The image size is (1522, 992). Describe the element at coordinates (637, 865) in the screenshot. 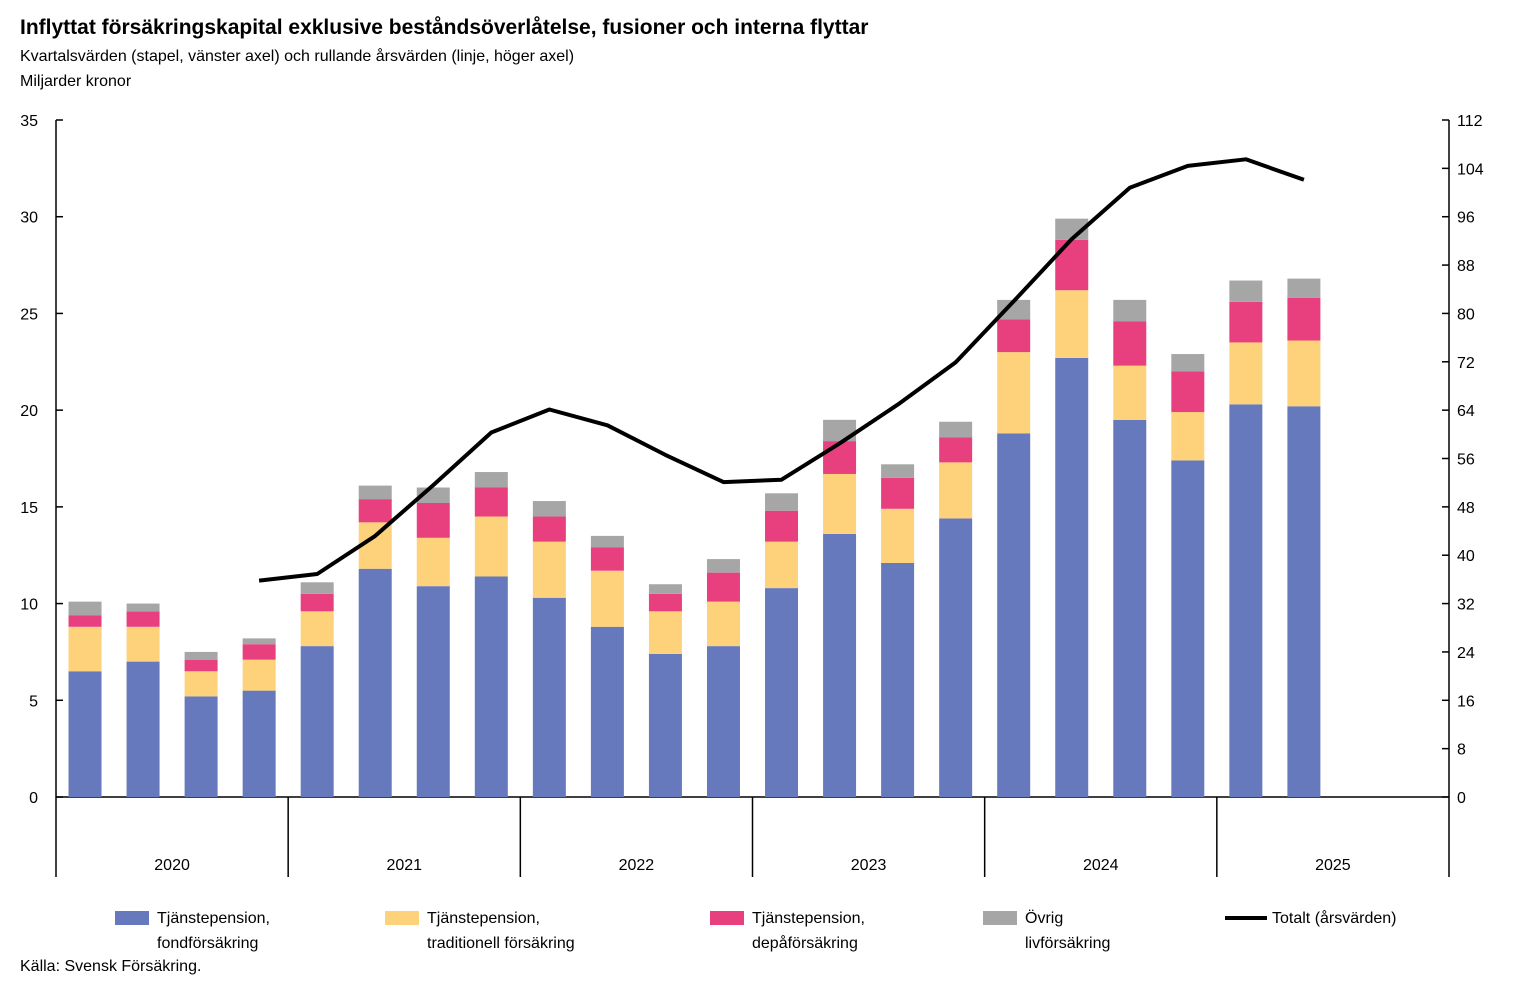

I see `year-label: 2022` at that location.